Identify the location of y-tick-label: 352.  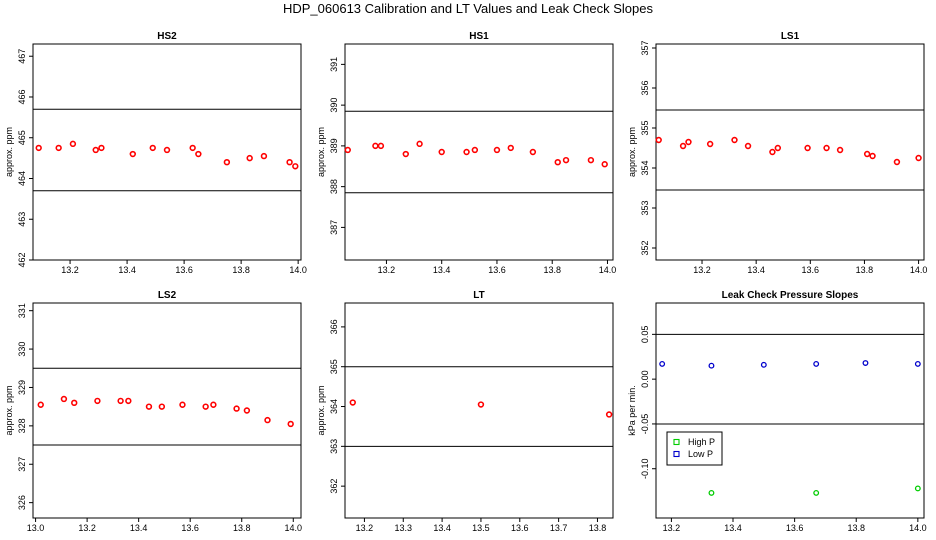
(645, 247).